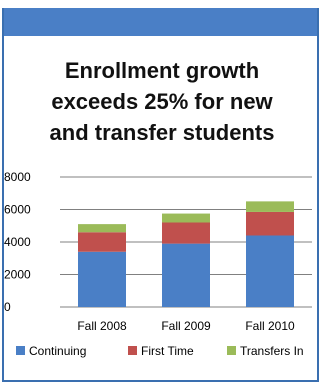  What do you see at coordinates (162, 70) in the screenshot?
I see `chart-title-line-1: Enrollment growth` at bounding box center [162, 70].